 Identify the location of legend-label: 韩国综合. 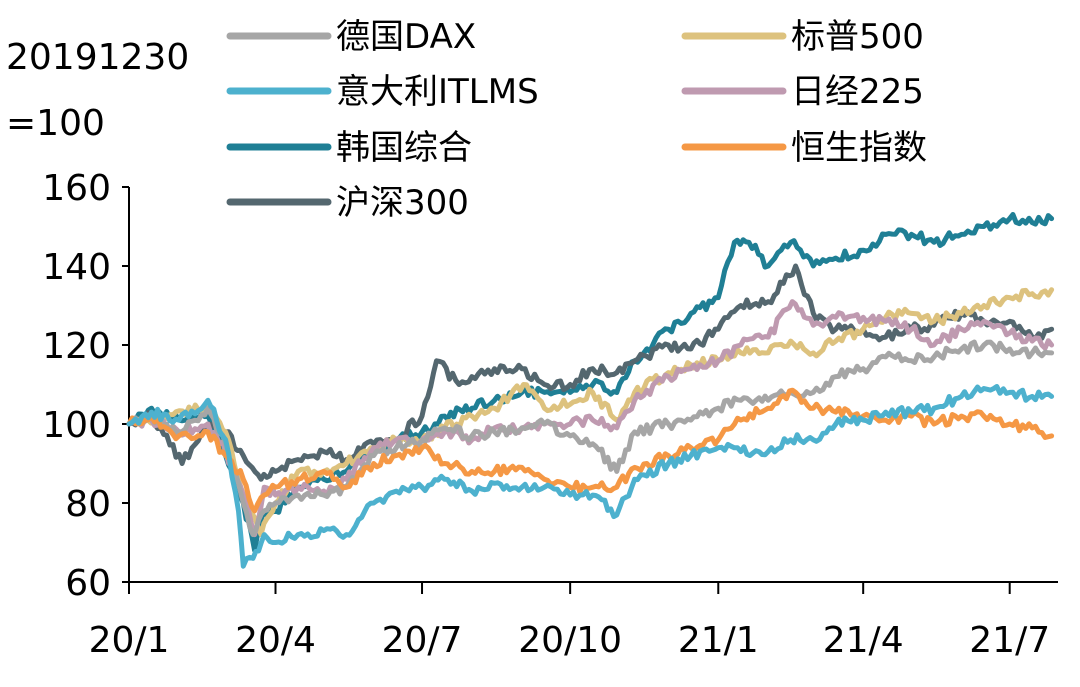
(404, 148).